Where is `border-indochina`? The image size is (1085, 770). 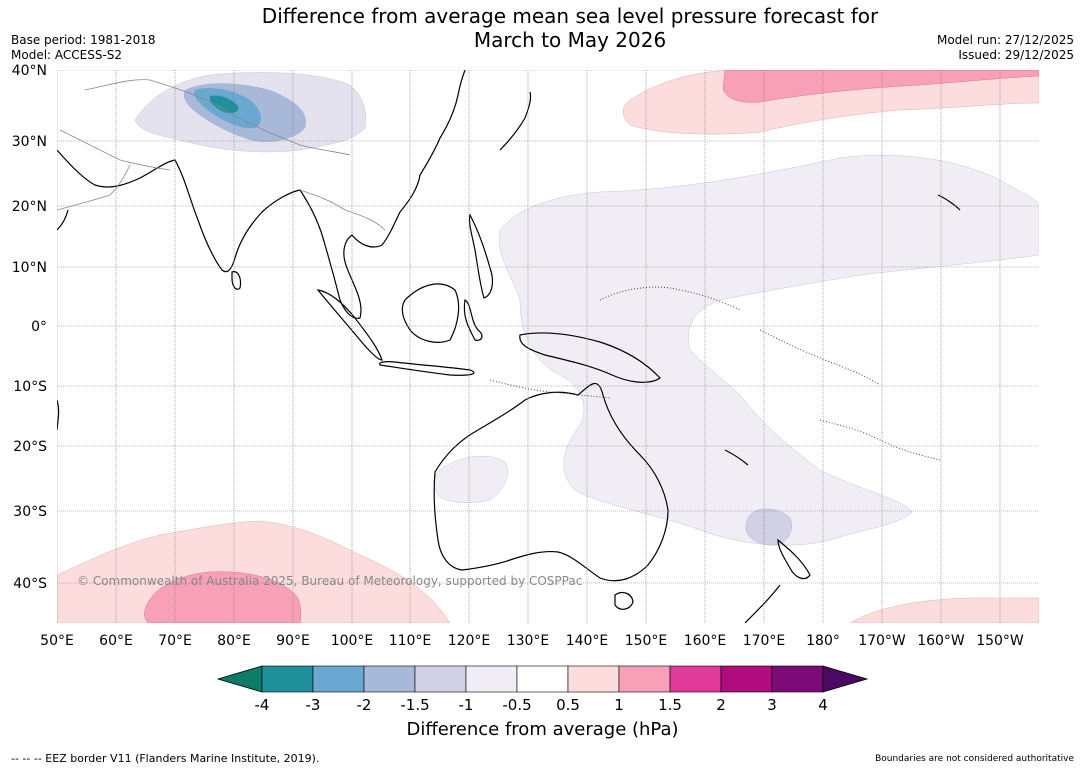
border-indochina is located at coordinates (342, 210).